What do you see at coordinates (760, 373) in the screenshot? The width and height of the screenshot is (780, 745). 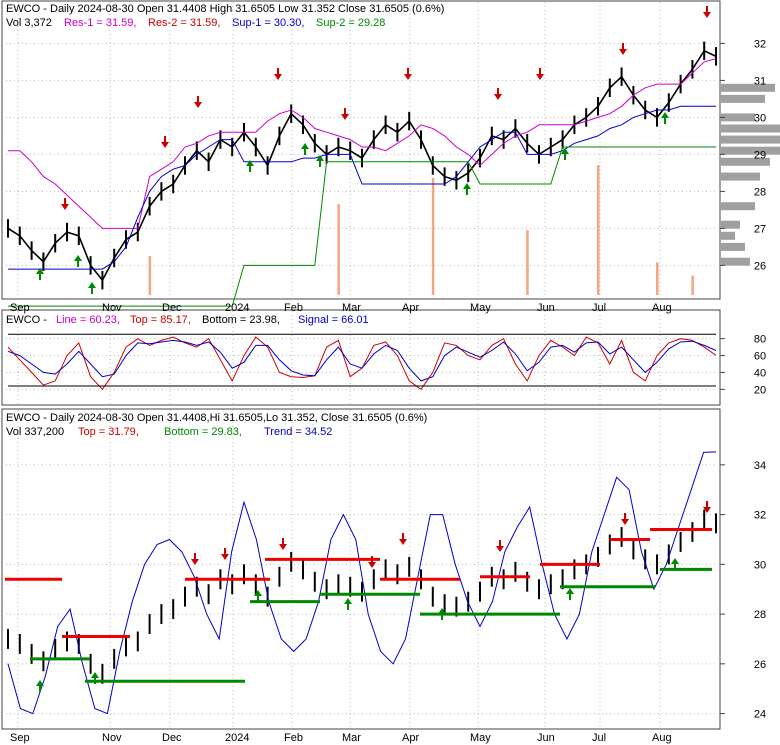 I see `y-tick-label: 40` at bounding box center [760, 373].